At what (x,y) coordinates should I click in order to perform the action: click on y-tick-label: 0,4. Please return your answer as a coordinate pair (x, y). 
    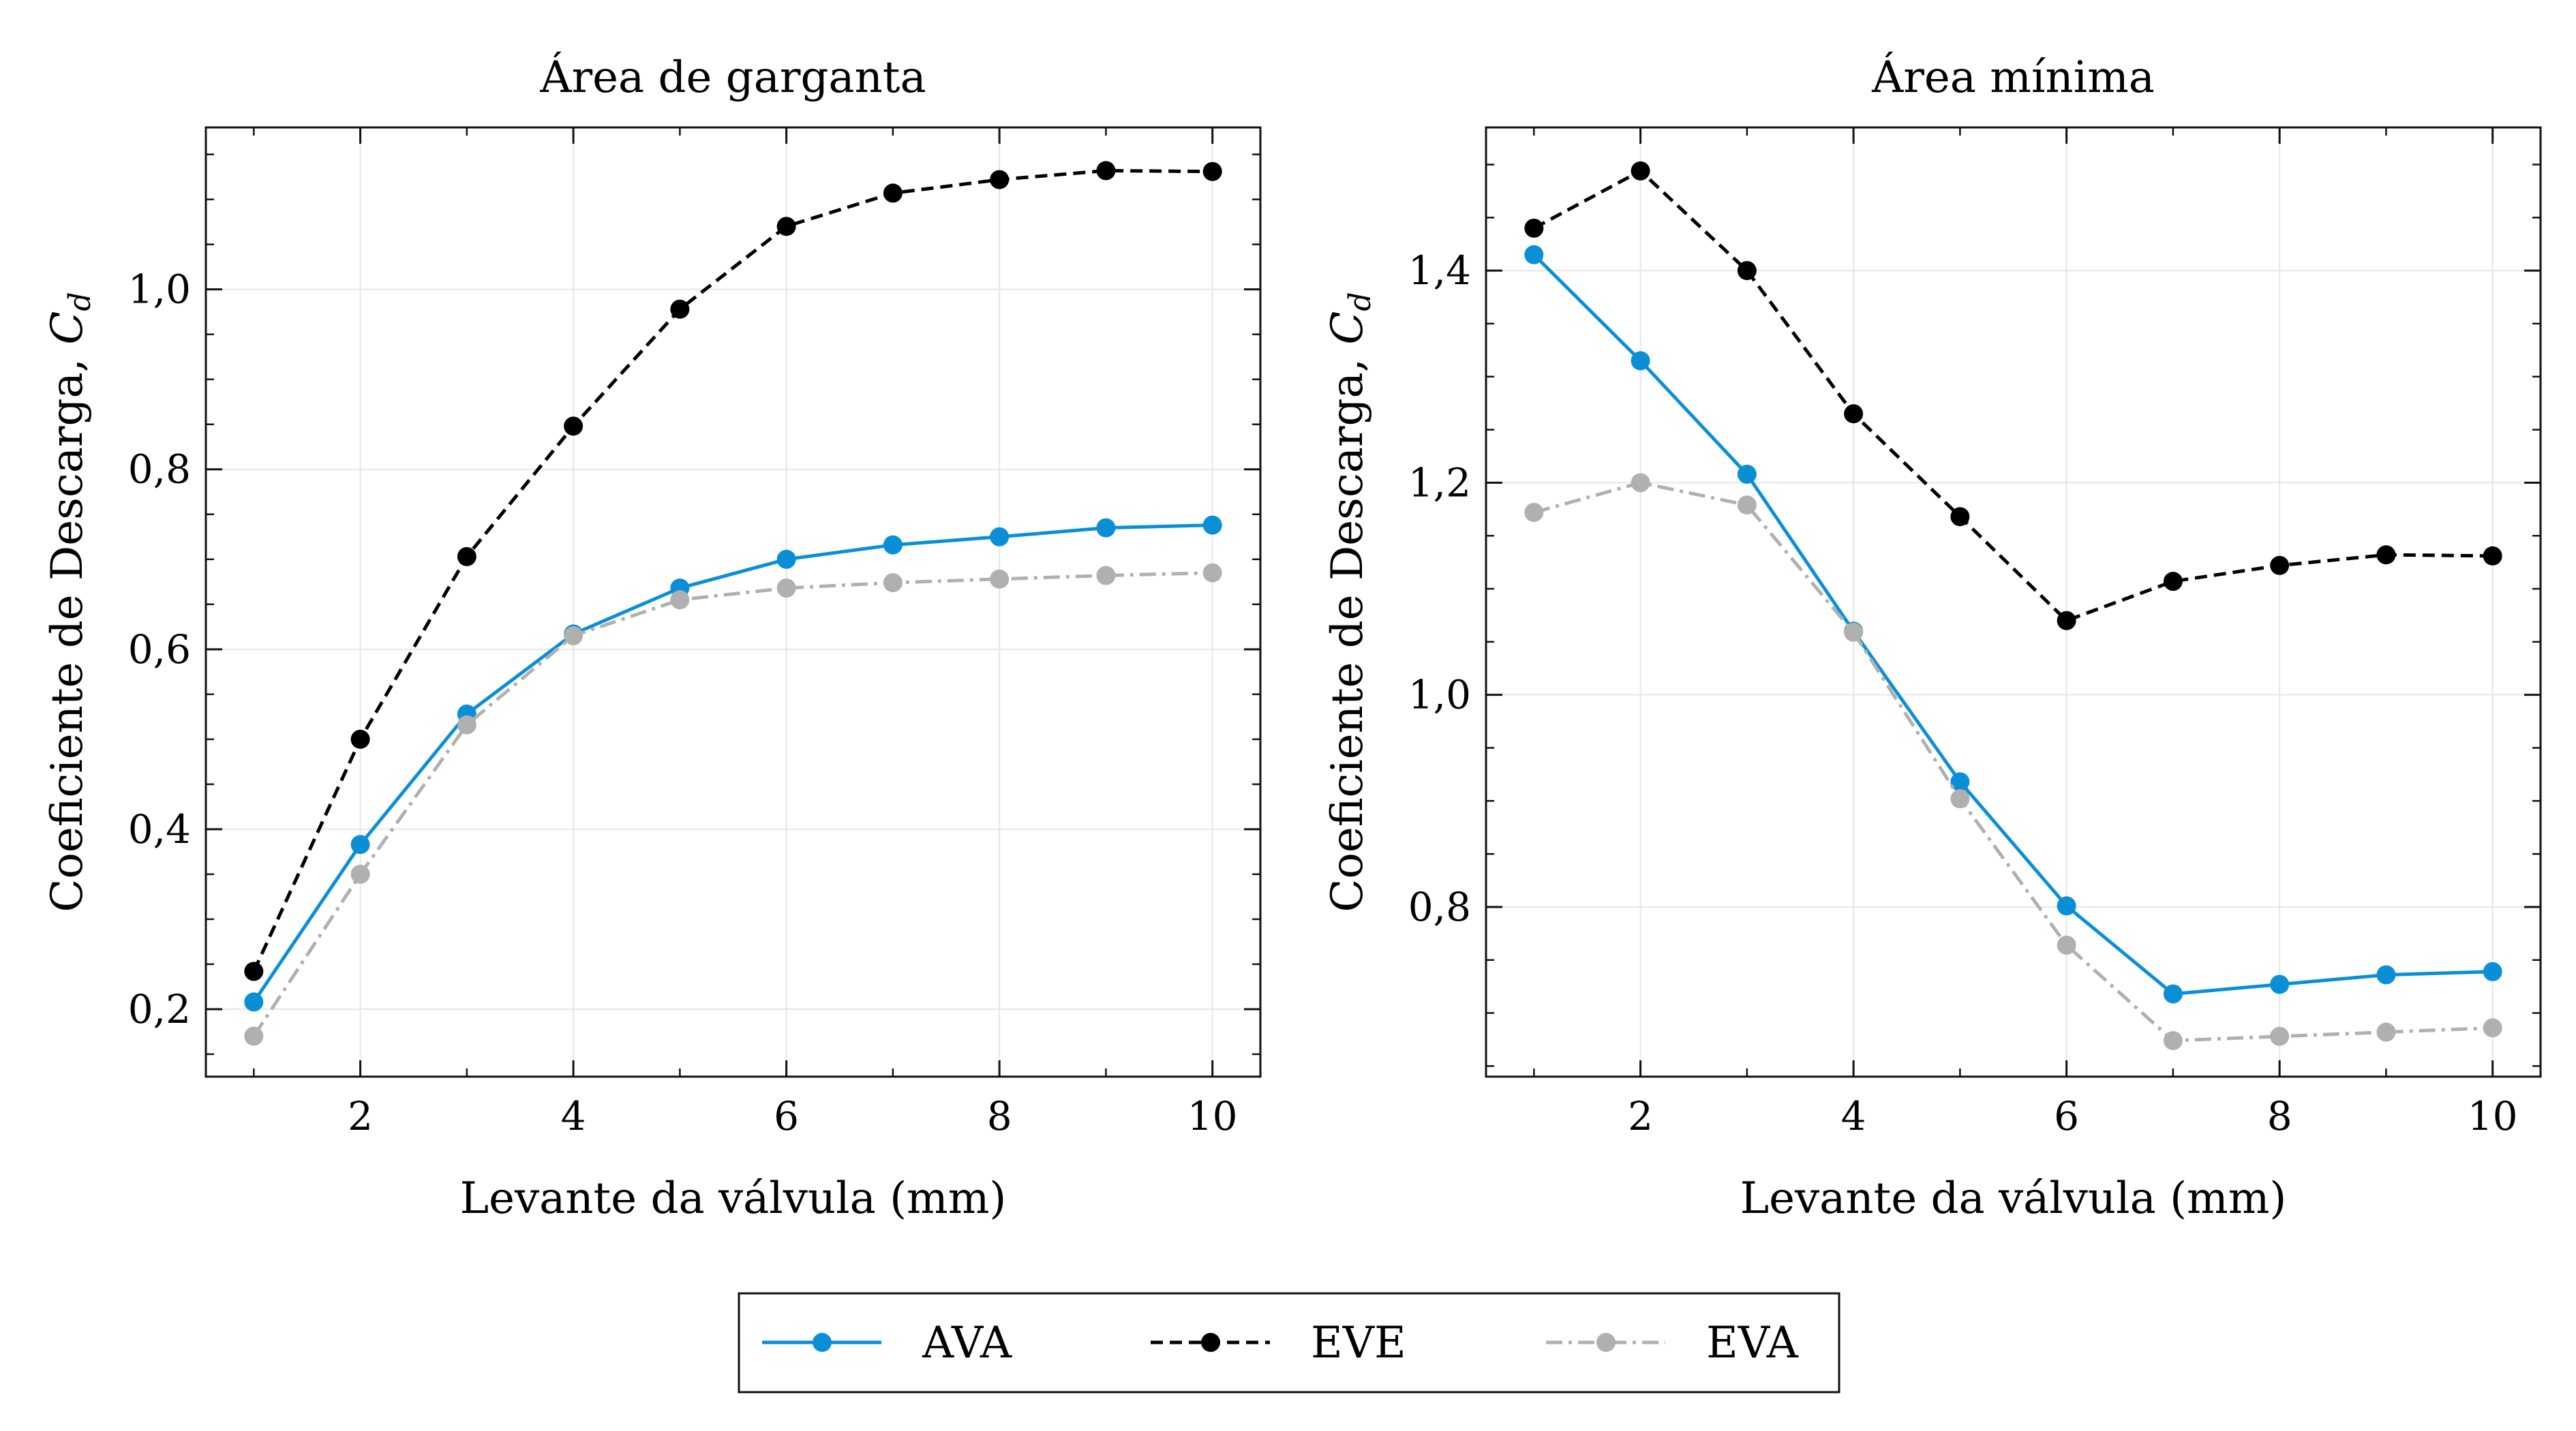
    Looking at the image, I should click on (160, 829).